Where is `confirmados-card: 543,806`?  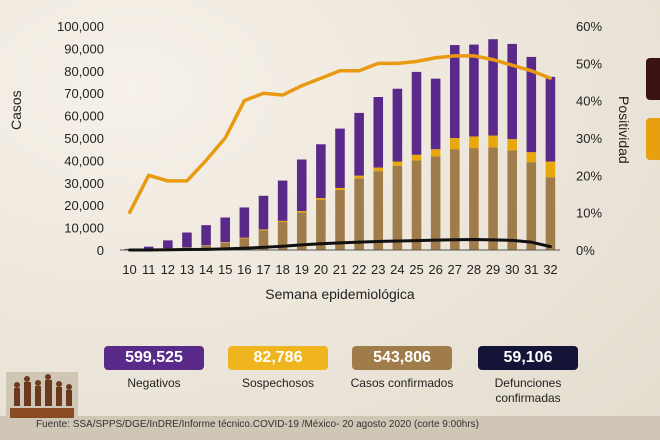 confirmados-card: 543,806 is located at coordinates (402, 358).